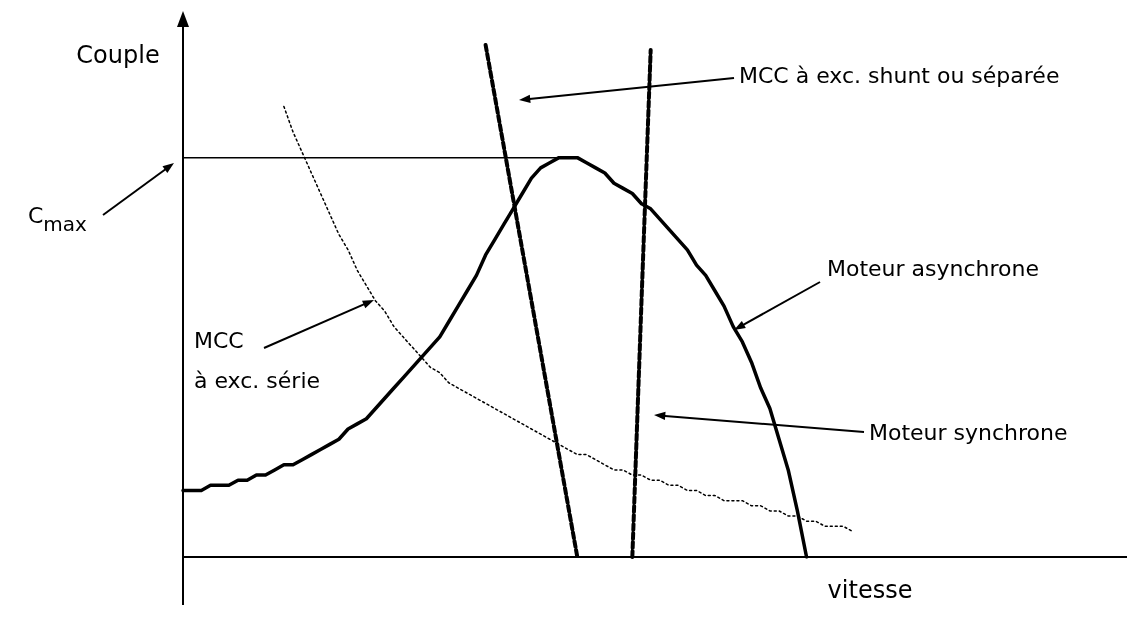  Describe the element at coordinates (870, 590) in the screenshot. I see `x-axis-title: vitesse` at that location.